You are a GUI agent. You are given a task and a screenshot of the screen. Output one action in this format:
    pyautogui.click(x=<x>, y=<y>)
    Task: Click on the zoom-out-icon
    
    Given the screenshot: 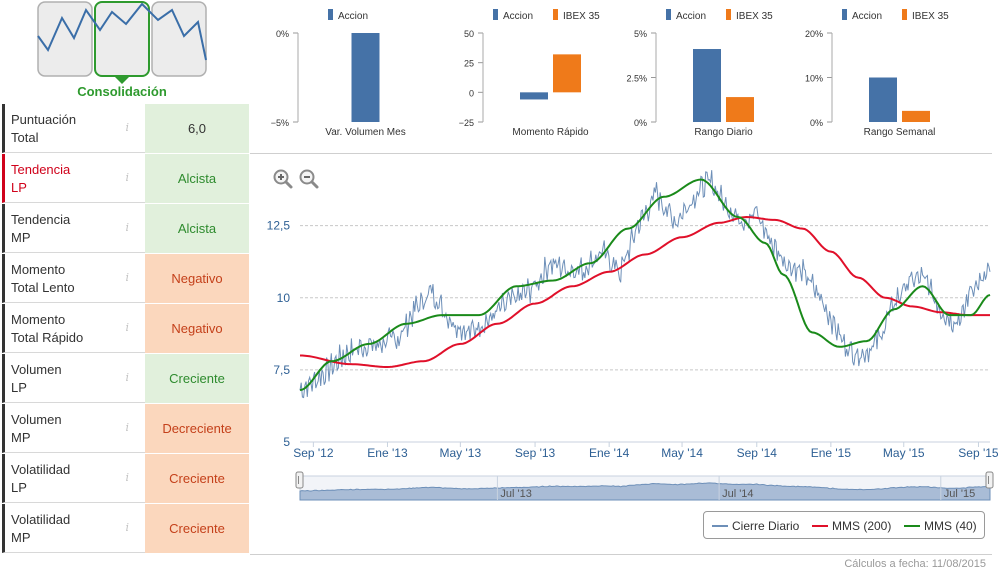 What is the action you would take?
    pyautogui.click(x=309, y=179)
    